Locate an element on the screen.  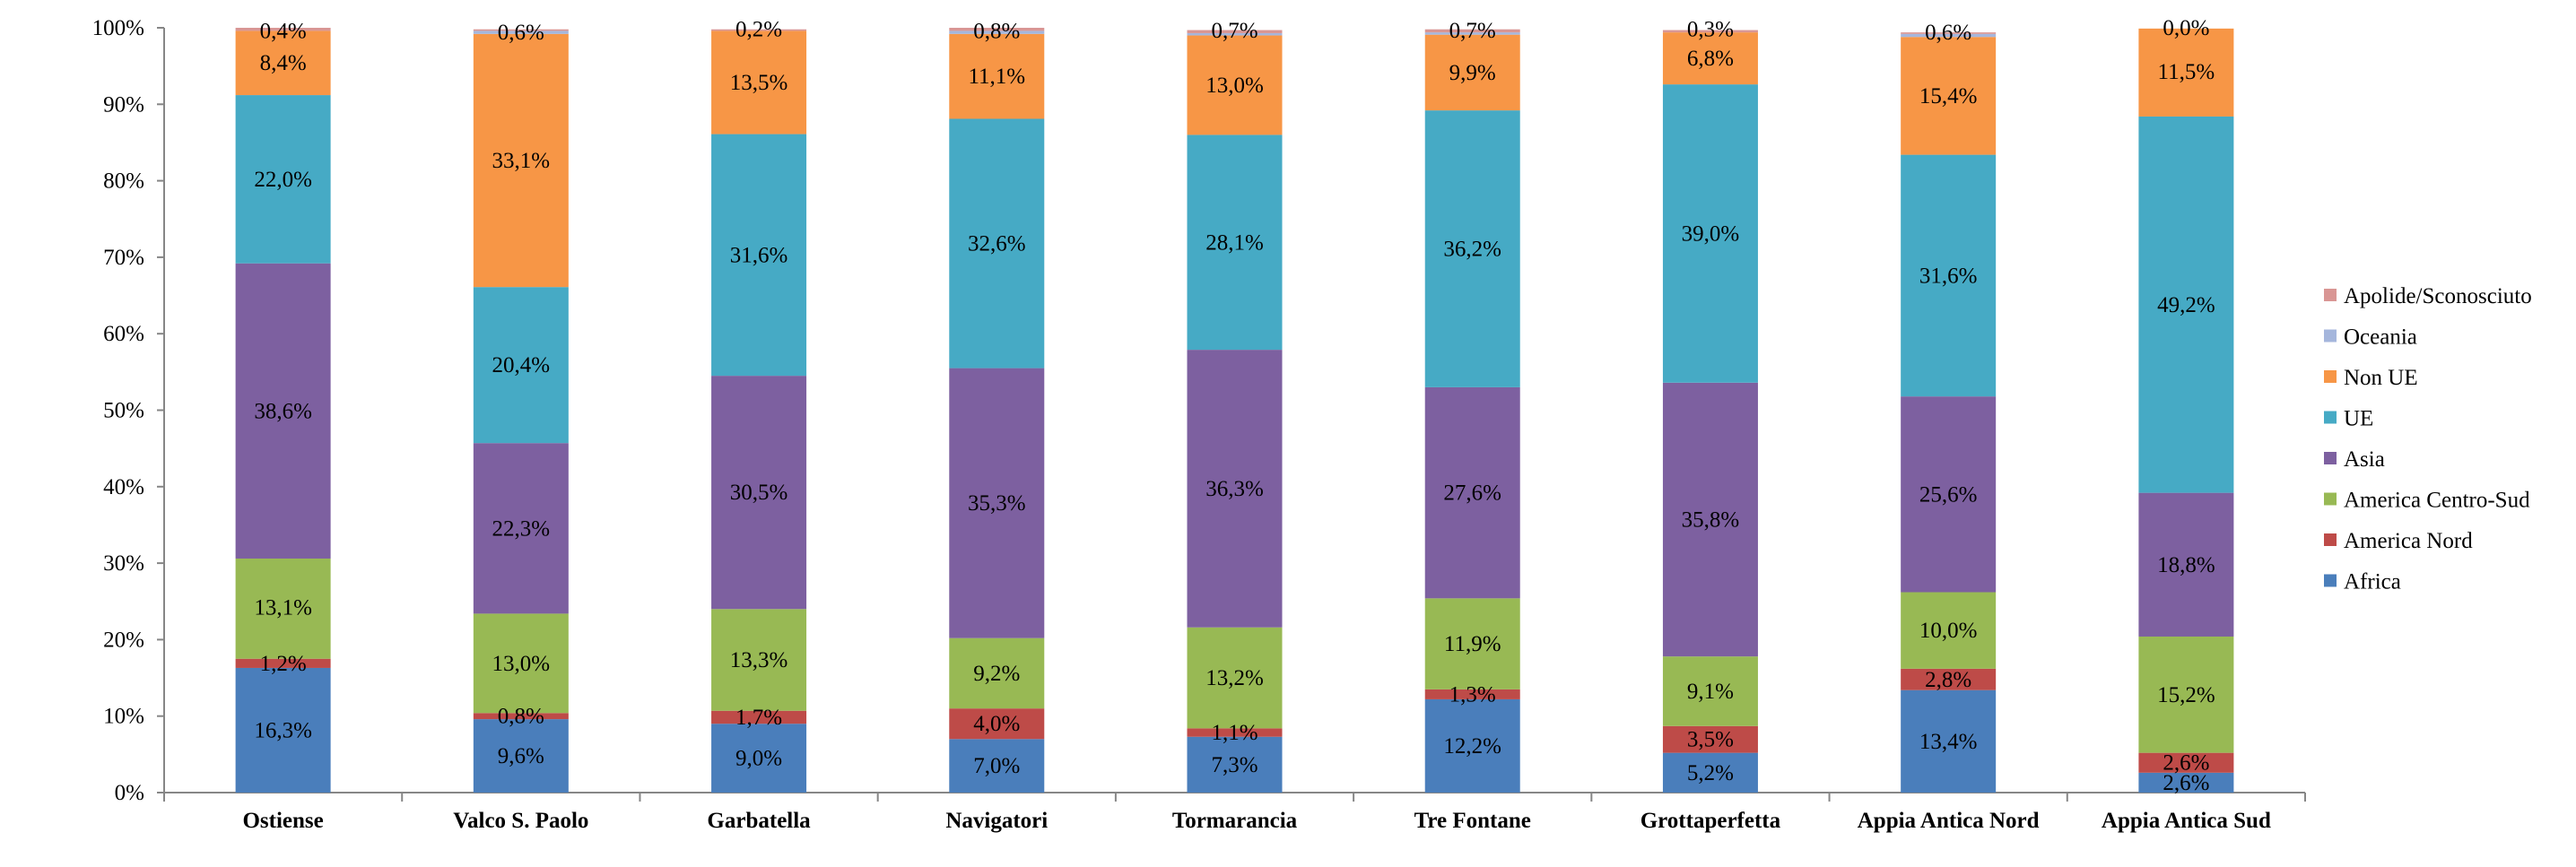
data-label: 35,8% is located at coordinates (1711, 519).